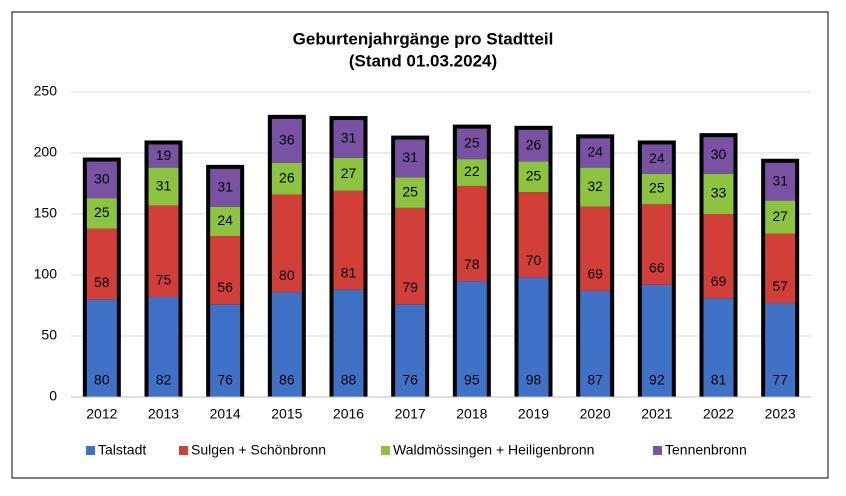  I want to click on data-label: 82, so click(164, 380).